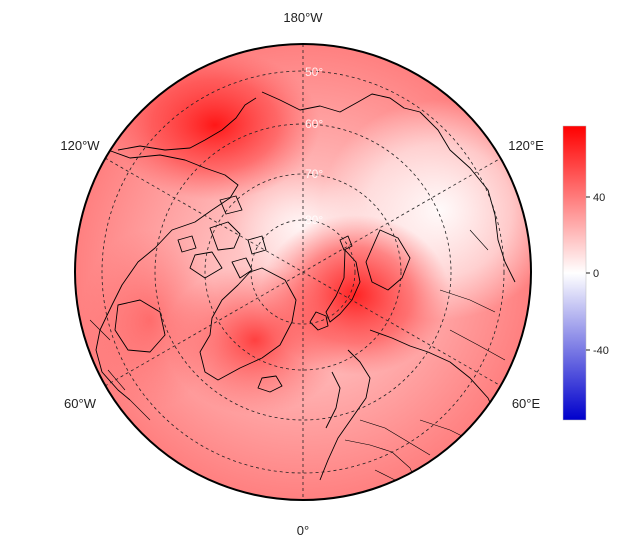 Image resolution: width=625 pixels, height=552 pixels. What do you see at coordinates (434, 375) in the screenshot?
I see `russia-europe-coast` at bounding box center [434, 375].